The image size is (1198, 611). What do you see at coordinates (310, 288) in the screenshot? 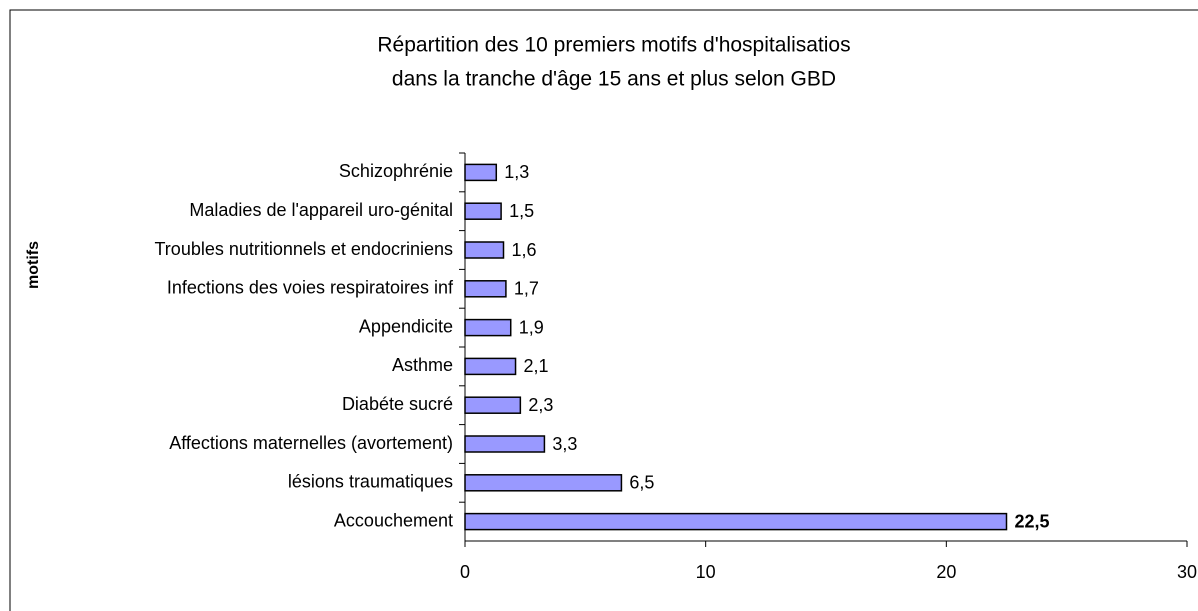
I see `y-tick-label: Infections des voies respiratoires inf` at bounding box center [310, 288].